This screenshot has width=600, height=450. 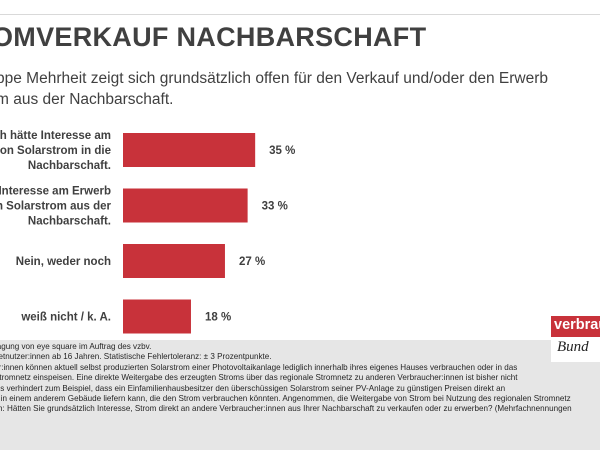 I want to click on value-label: 18 %, so click(x=218, y=318).